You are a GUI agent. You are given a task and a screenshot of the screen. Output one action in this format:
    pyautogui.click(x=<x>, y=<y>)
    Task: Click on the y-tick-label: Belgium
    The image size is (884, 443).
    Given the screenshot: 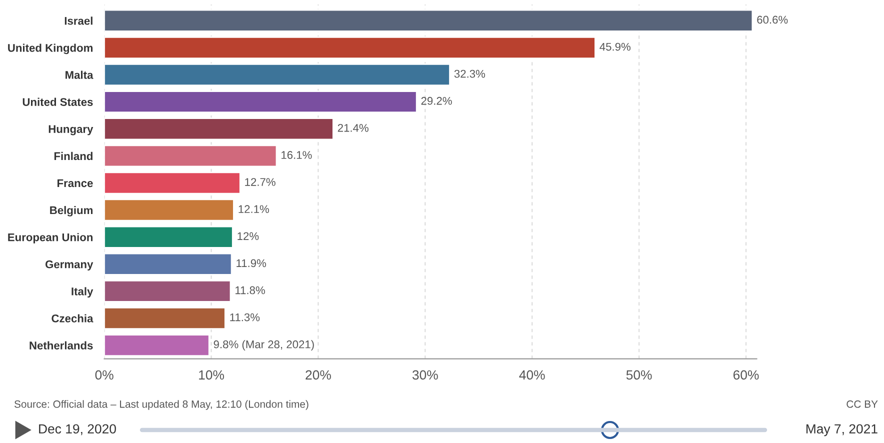 What is the action you would take?
    pyautogui.click(x=71, y=211)
    